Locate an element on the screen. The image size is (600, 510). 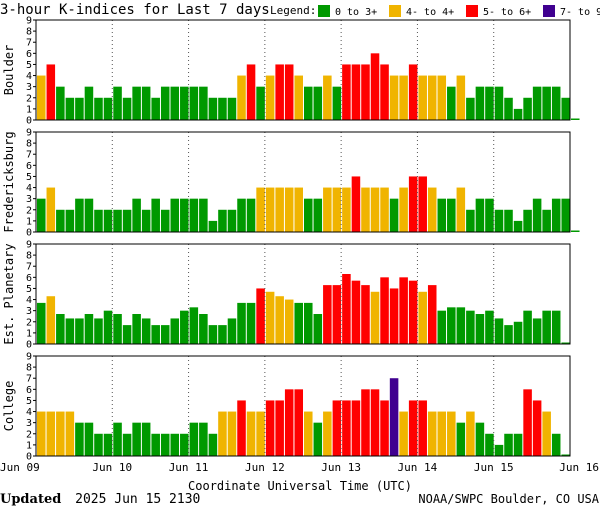
y-tick-label: 3 is located at coordinates (29, 423).